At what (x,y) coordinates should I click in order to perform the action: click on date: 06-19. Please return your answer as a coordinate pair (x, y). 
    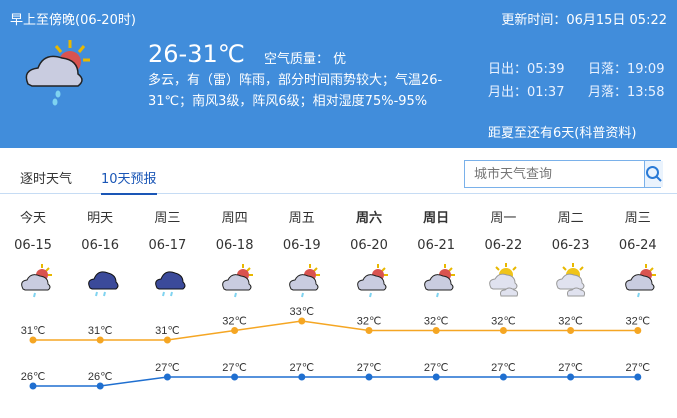
    Looking at the image, I should click on (301, 245).